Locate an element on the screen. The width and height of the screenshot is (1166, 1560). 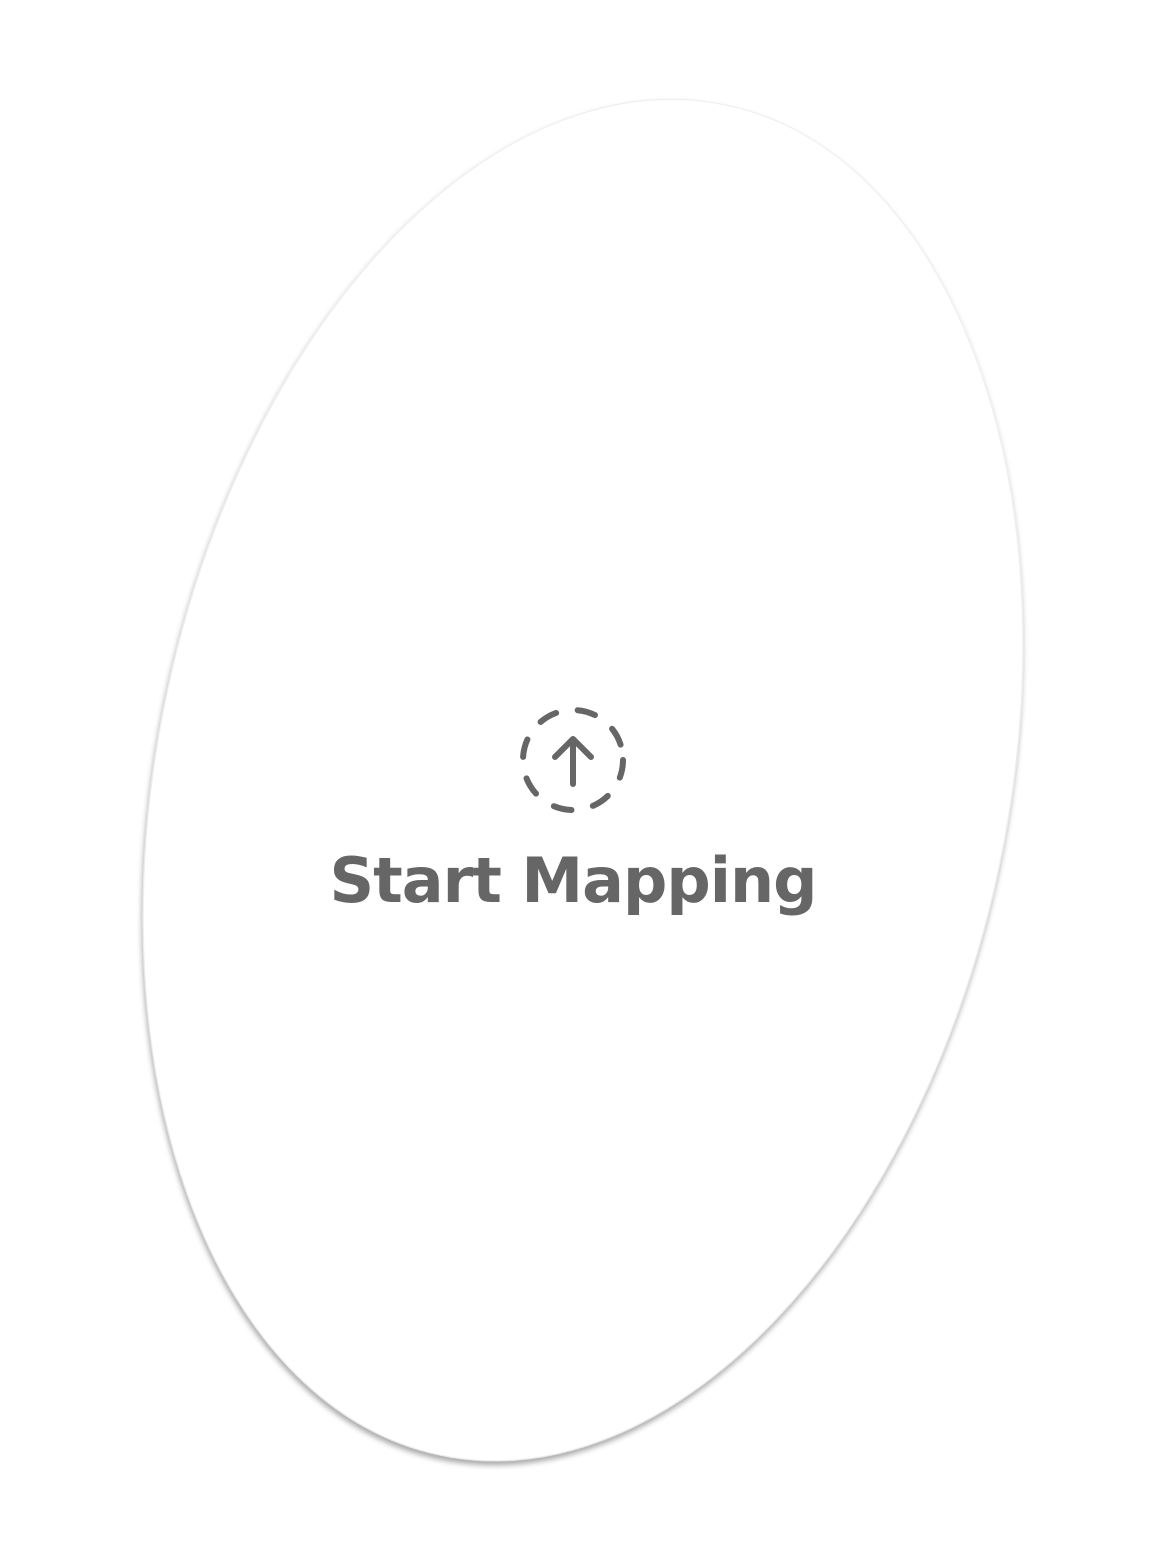
start-mapping-button: Start Mapping is located at coordinates (574, 815).